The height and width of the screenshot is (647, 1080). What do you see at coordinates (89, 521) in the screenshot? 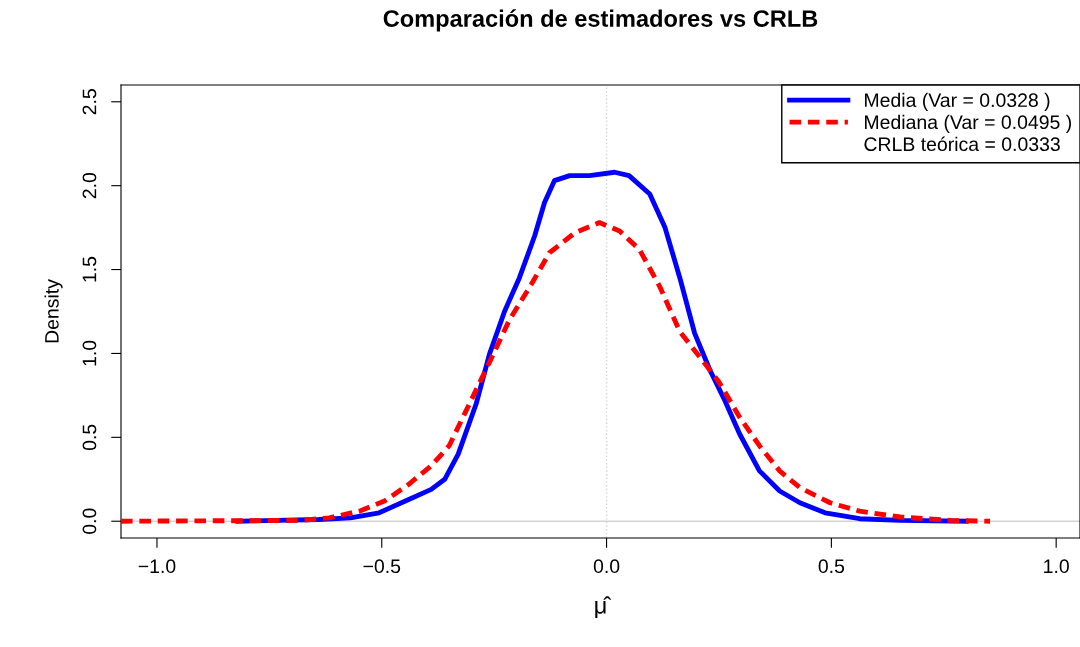
I see `y-tick-label: 0.0` at bounding box center [89, 521].